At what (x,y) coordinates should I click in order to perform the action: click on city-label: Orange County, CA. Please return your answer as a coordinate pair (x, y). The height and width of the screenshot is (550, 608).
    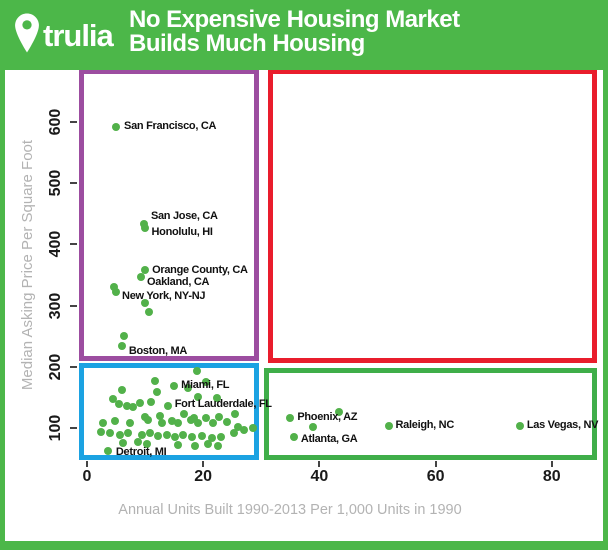
    Looking at the image, I should click on (200, 269).